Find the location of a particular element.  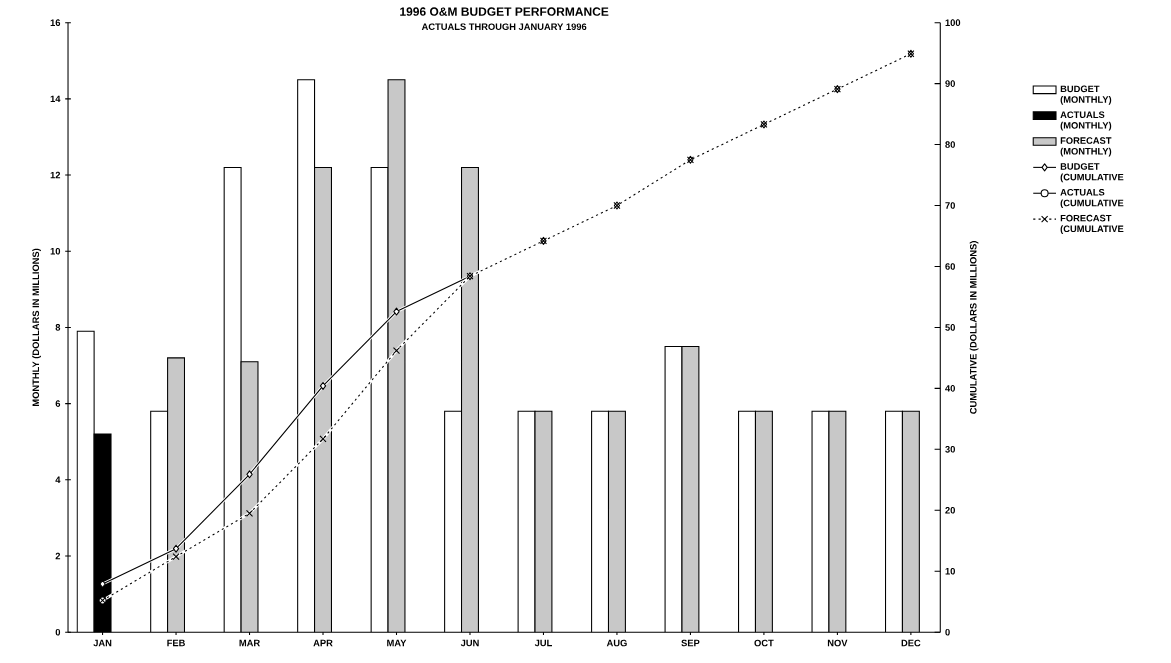

y2-tick-label: 10 is located at coordinates (950, 571).